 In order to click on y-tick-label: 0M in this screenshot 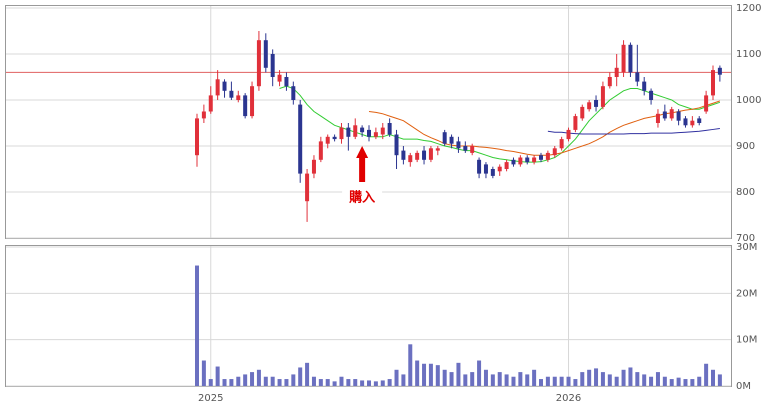, I will do `click(743, 386)`.